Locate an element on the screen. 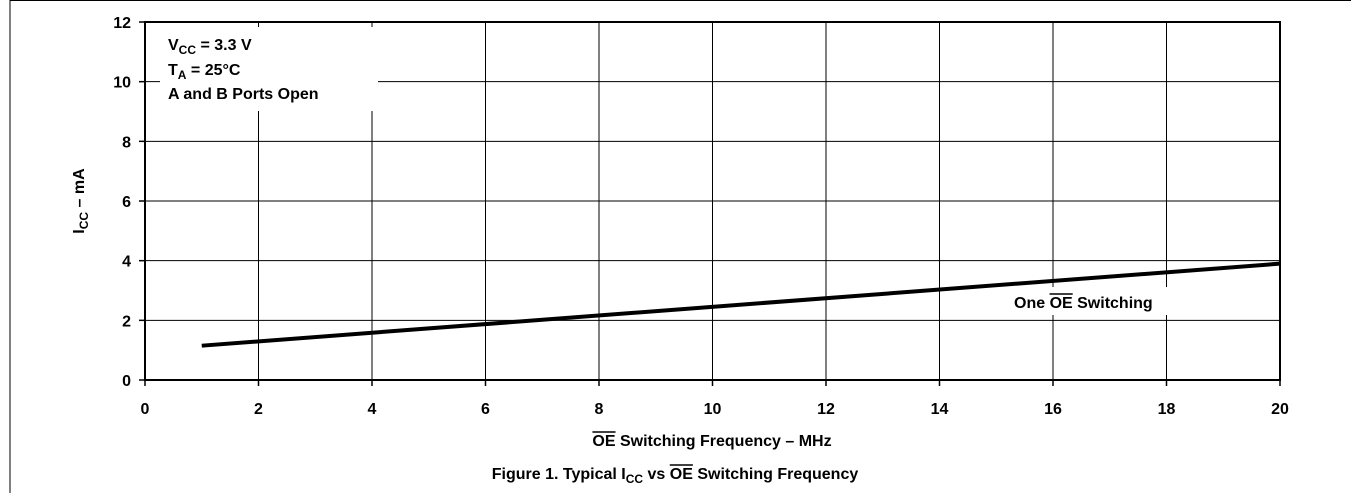 Image resolution: width=1351 pixels, height=493 pixels. series-label-bg is located at coordinates (1104, 301).